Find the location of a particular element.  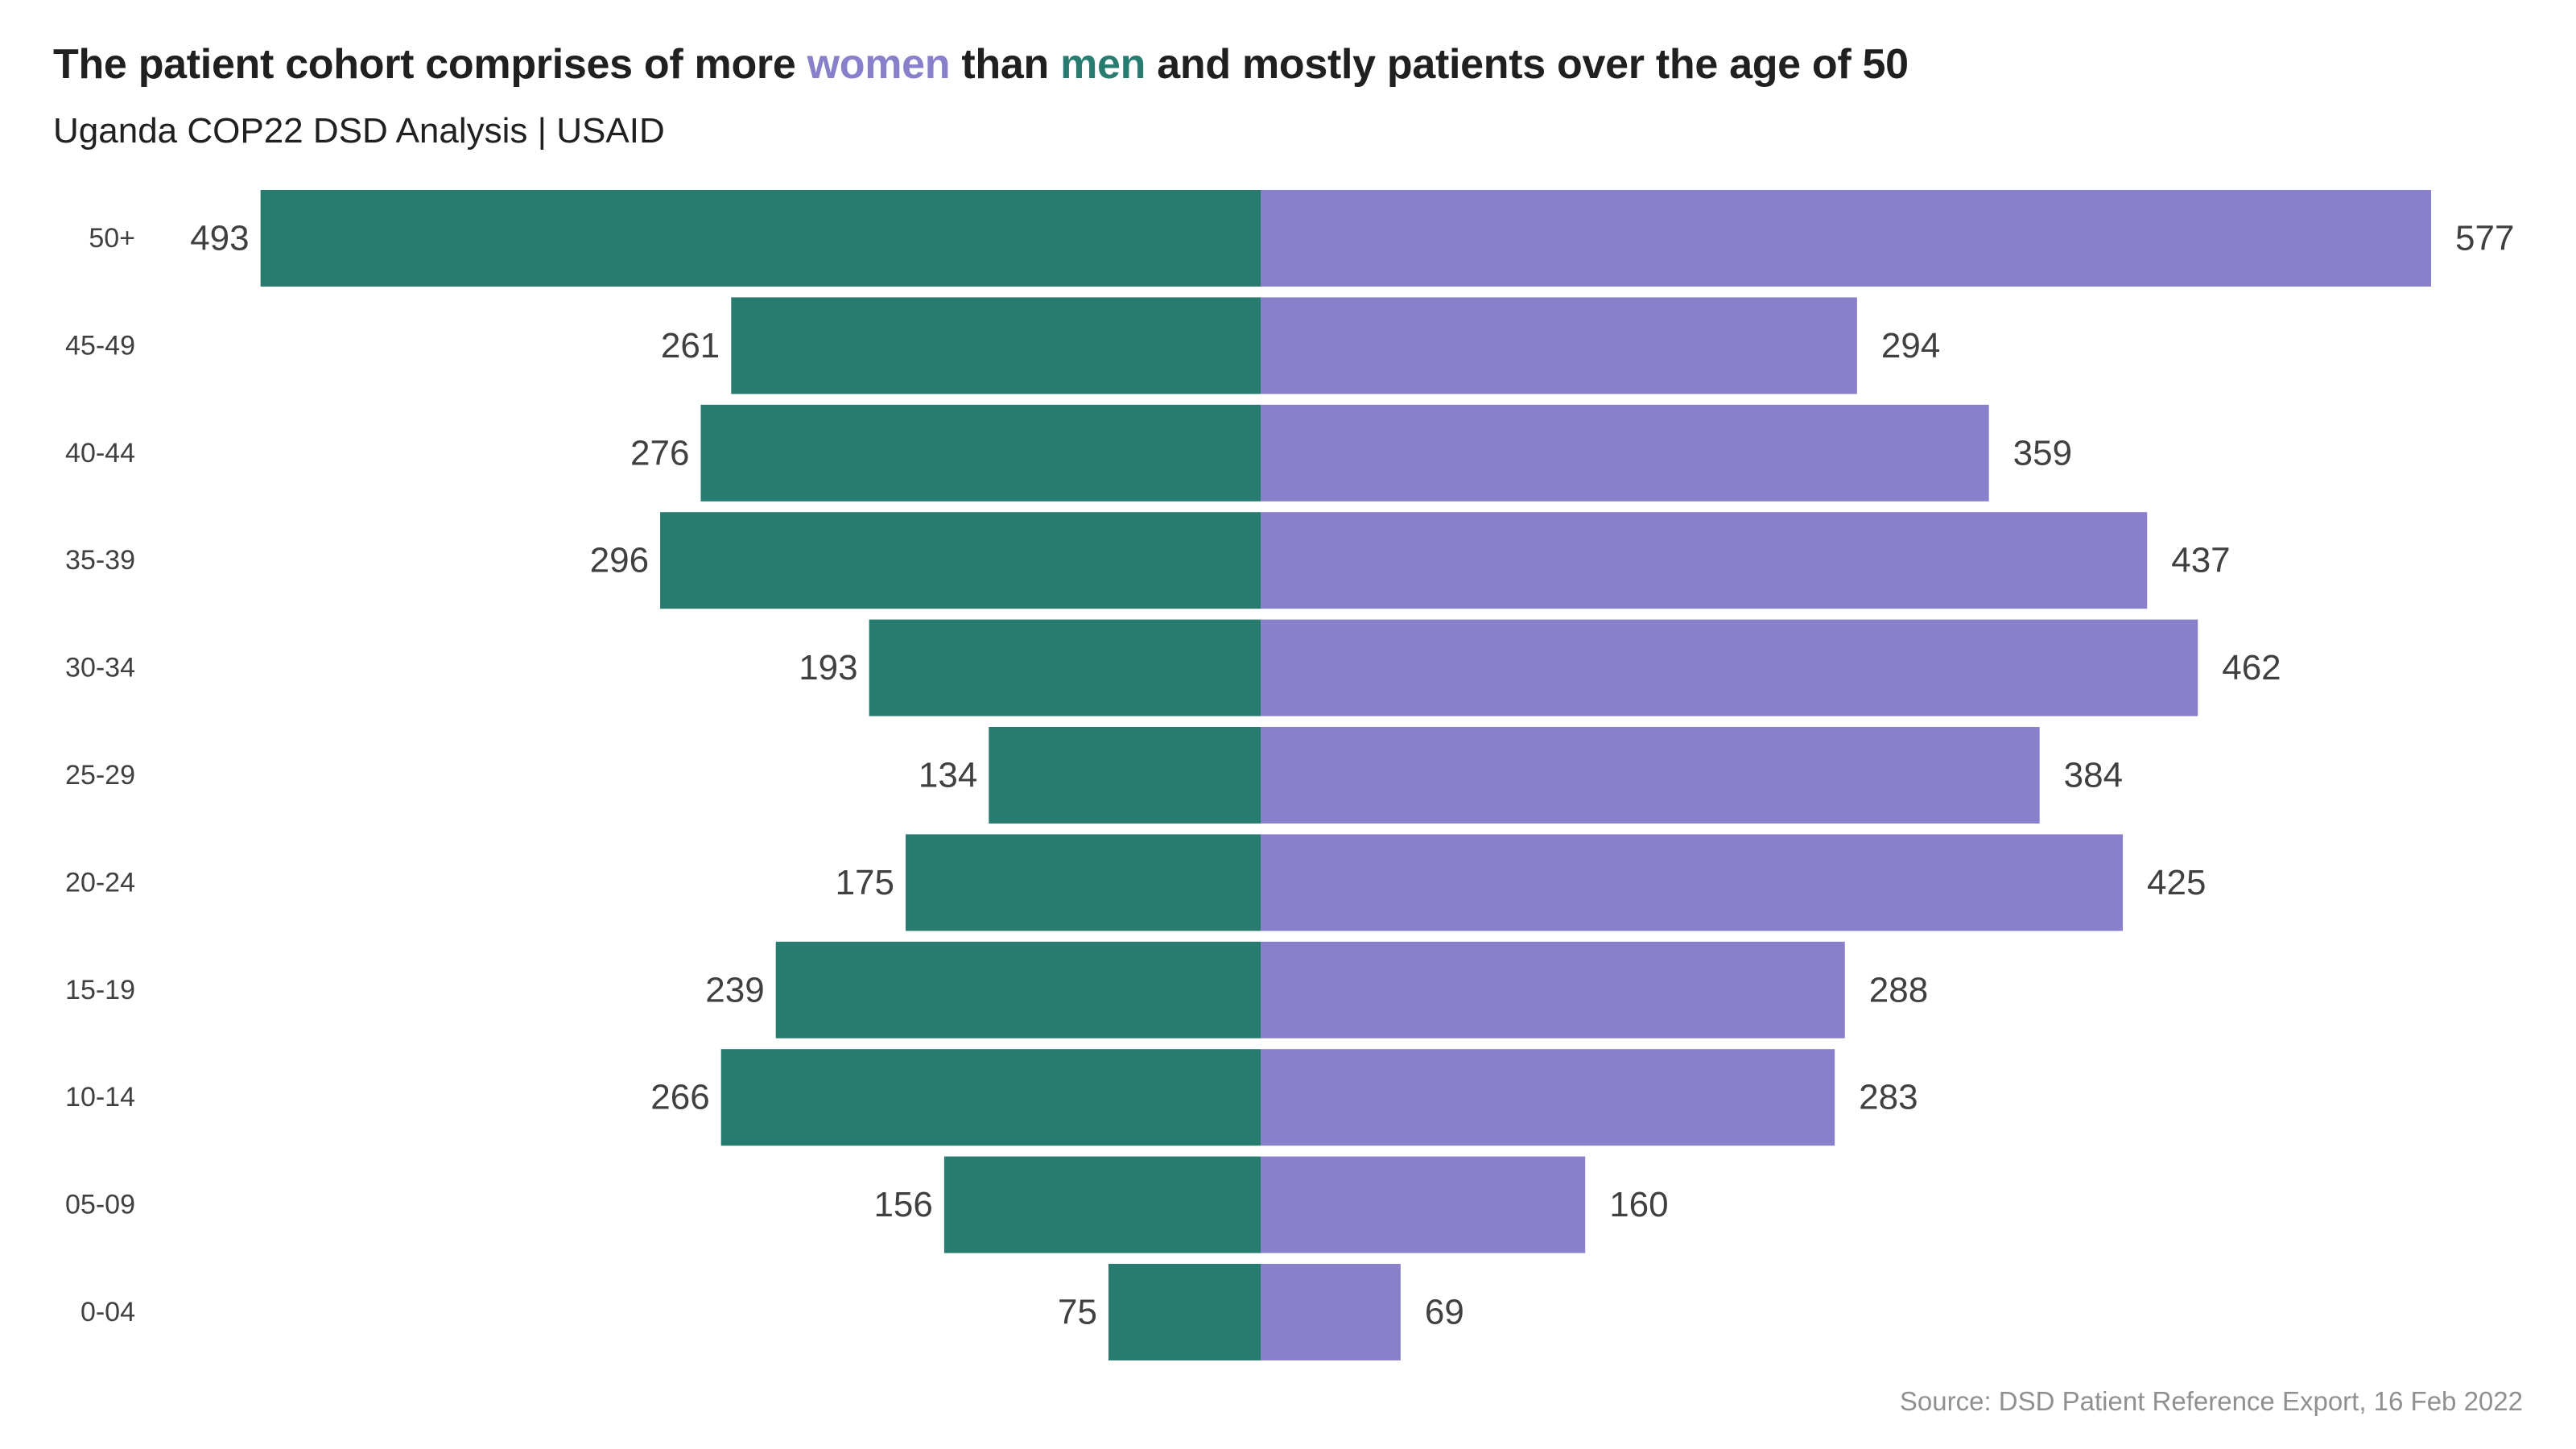

value-label-right-40-44: 359 is located at coordinates (2042, 453).